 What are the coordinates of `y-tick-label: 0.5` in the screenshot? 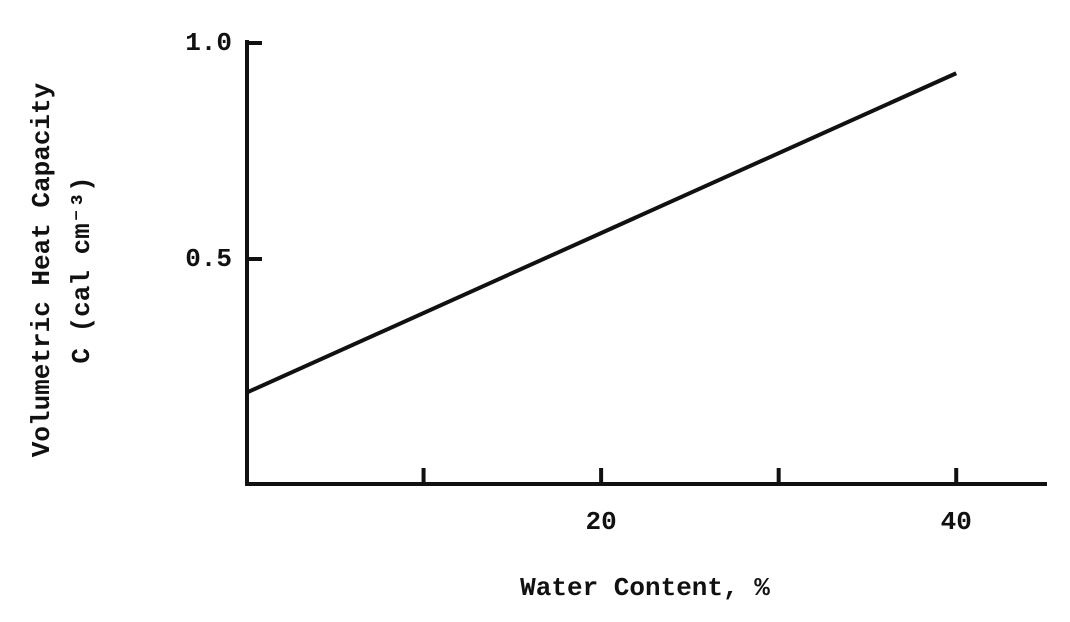 It's located at (208, 259).